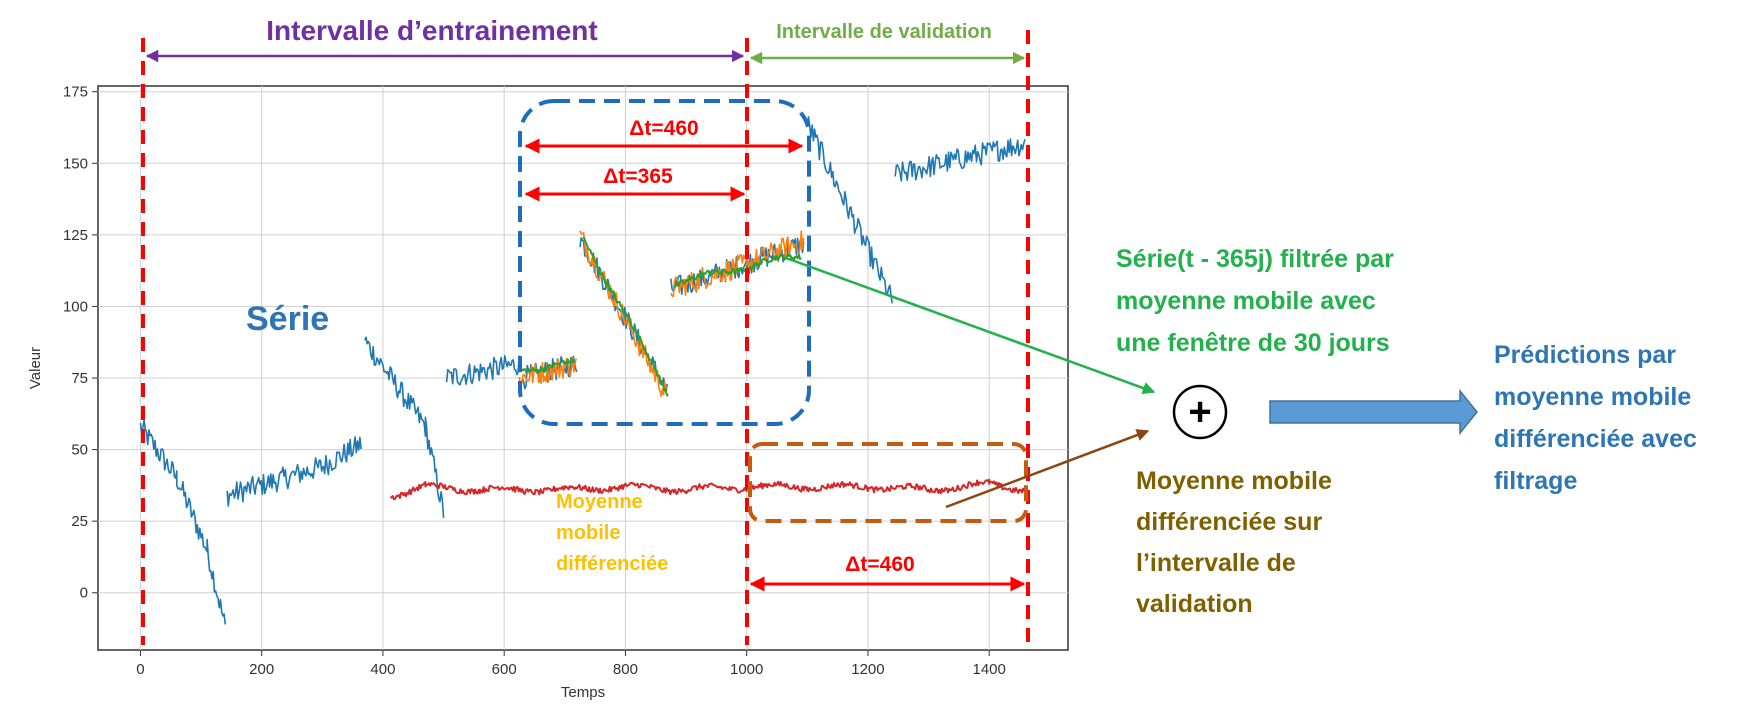  I want to click on dt460-top-label: Δt=460, so click(663, 128).